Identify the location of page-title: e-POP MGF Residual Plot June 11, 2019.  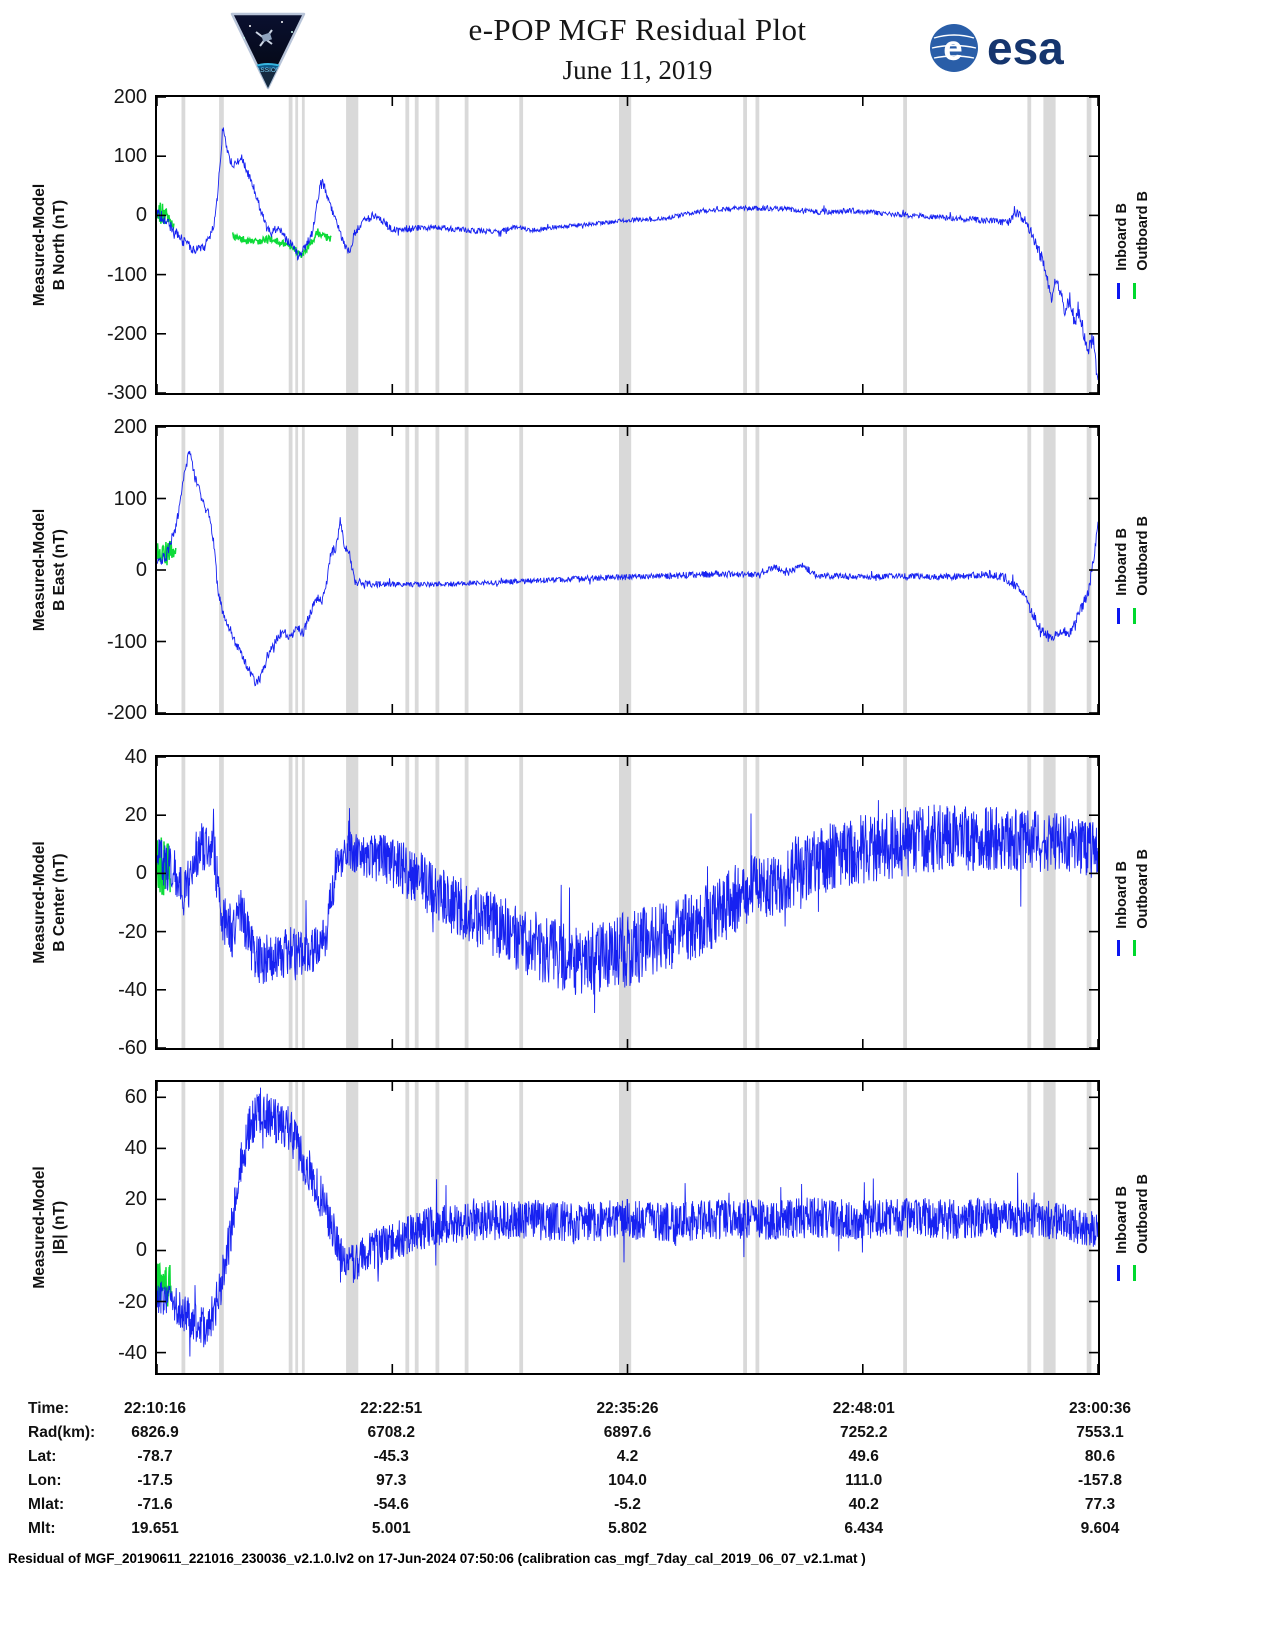
(637, 49).